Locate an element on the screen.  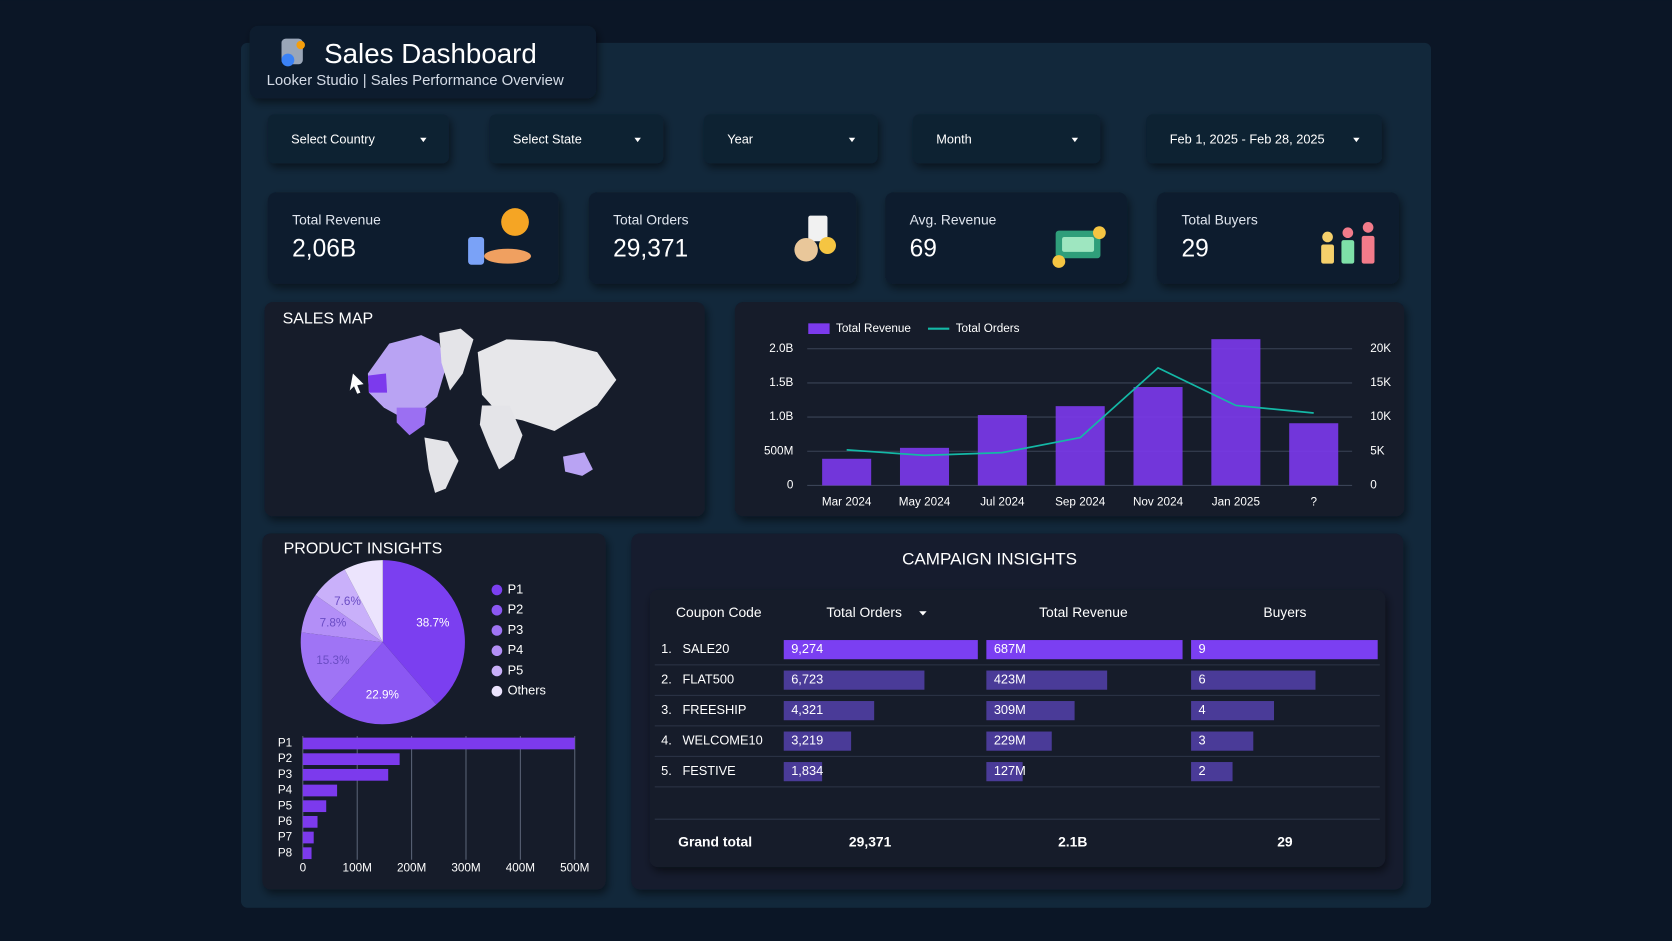
x-tick-label: Nov 2024 is located at coordinates (1158, 502).